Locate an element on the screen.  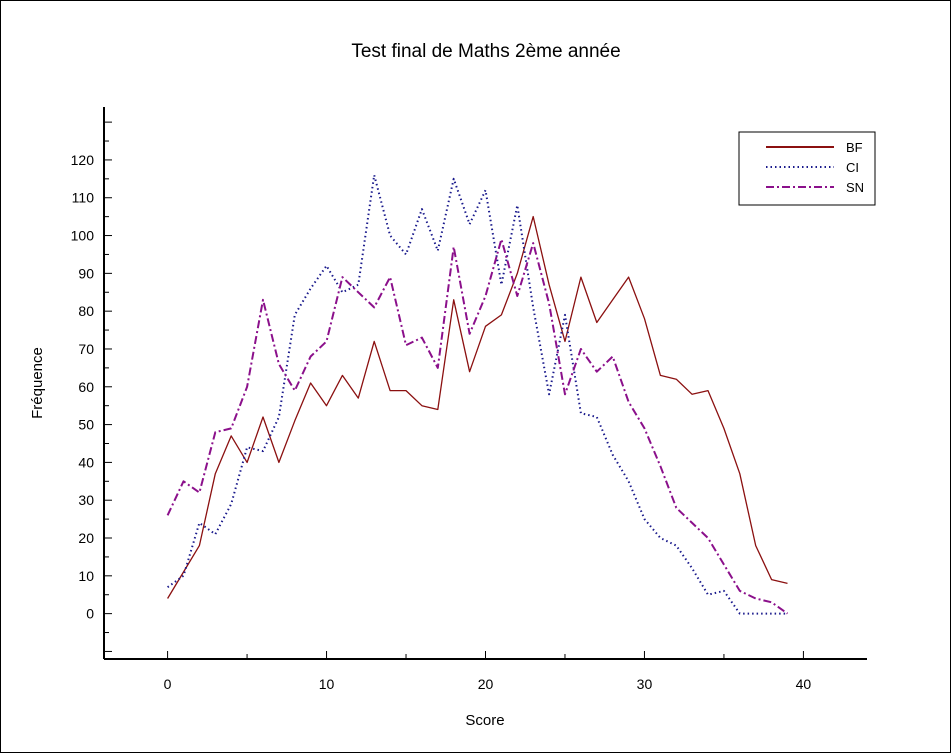
y-tick-label: 20 is located at coordinates (86, 538).